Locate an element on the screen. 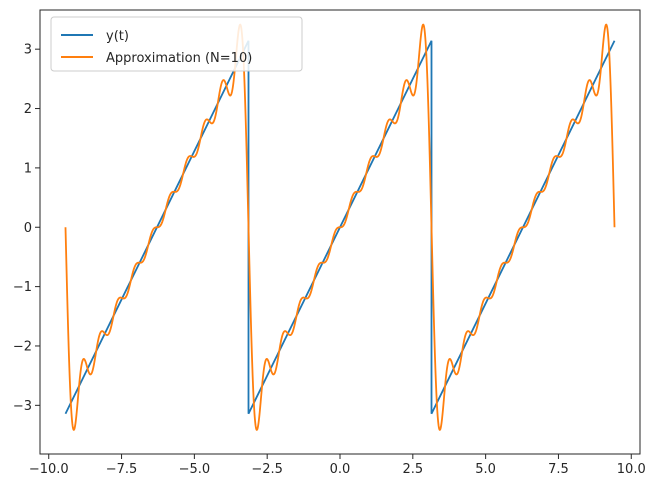  y-tick-label: 0 is located at coordinates (28, 228).